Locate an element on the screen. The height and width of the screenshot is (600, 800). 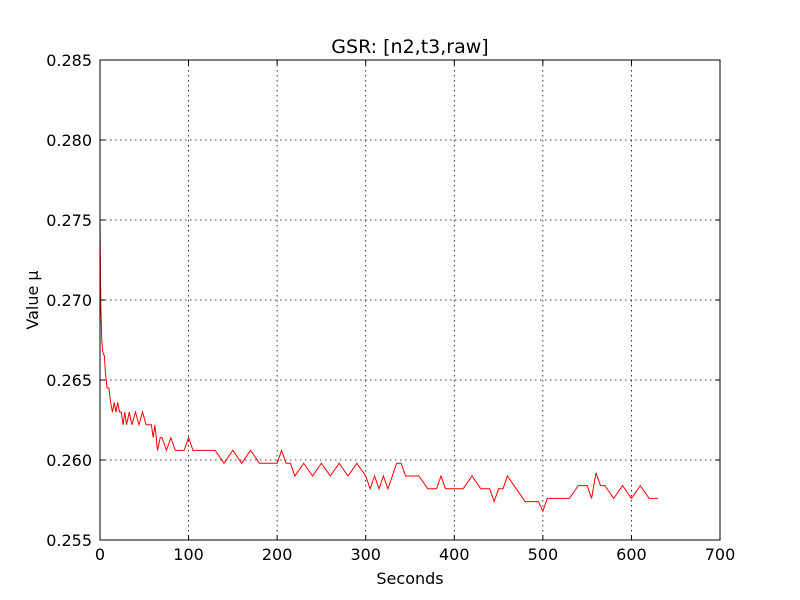
y-tick-label: 0.265 is located at coordinates (69, 380).